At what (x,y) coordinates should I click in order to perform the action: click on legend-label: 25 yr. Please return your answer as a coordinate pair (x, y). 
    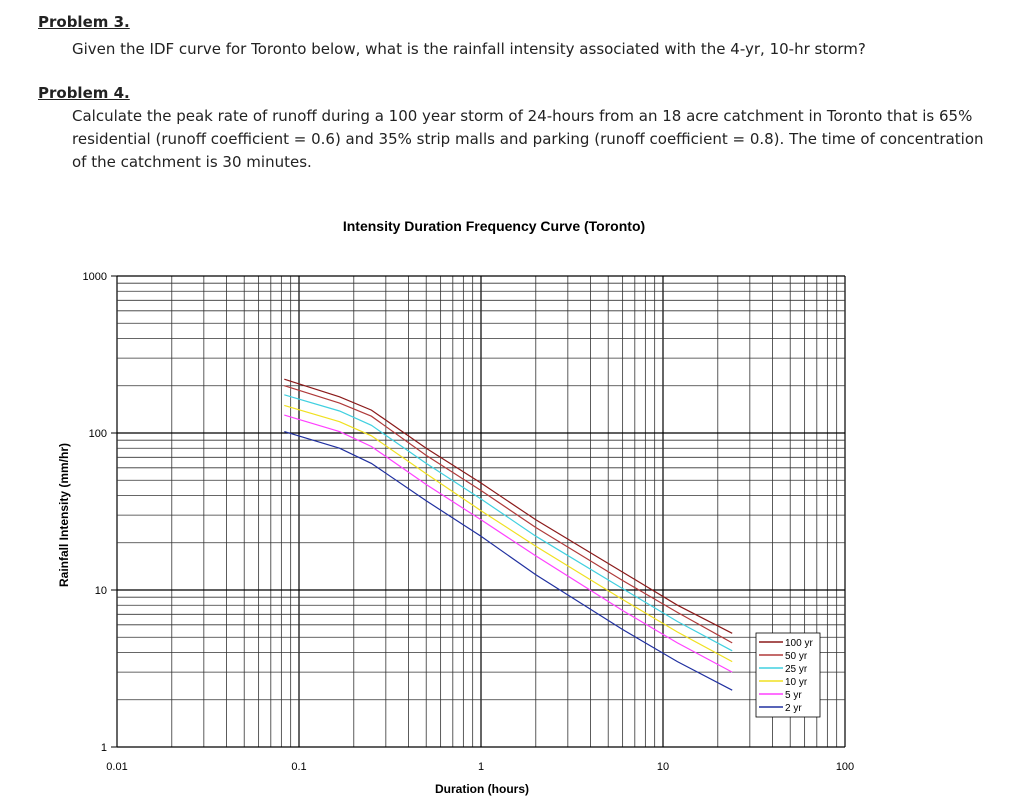
    Looking at the image, I should click on (796, 669).